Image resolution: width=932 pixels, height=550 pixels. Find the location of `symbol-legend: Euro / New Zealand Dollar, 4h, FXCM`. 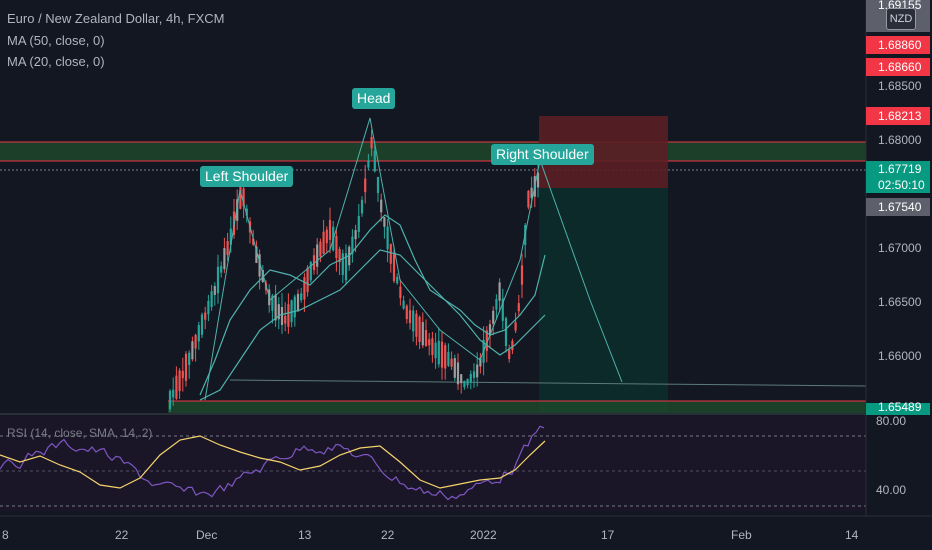

symbol-legend: Euro / New Zealand Dollar, 4h, FXCM is located at coordinates (116, 18).